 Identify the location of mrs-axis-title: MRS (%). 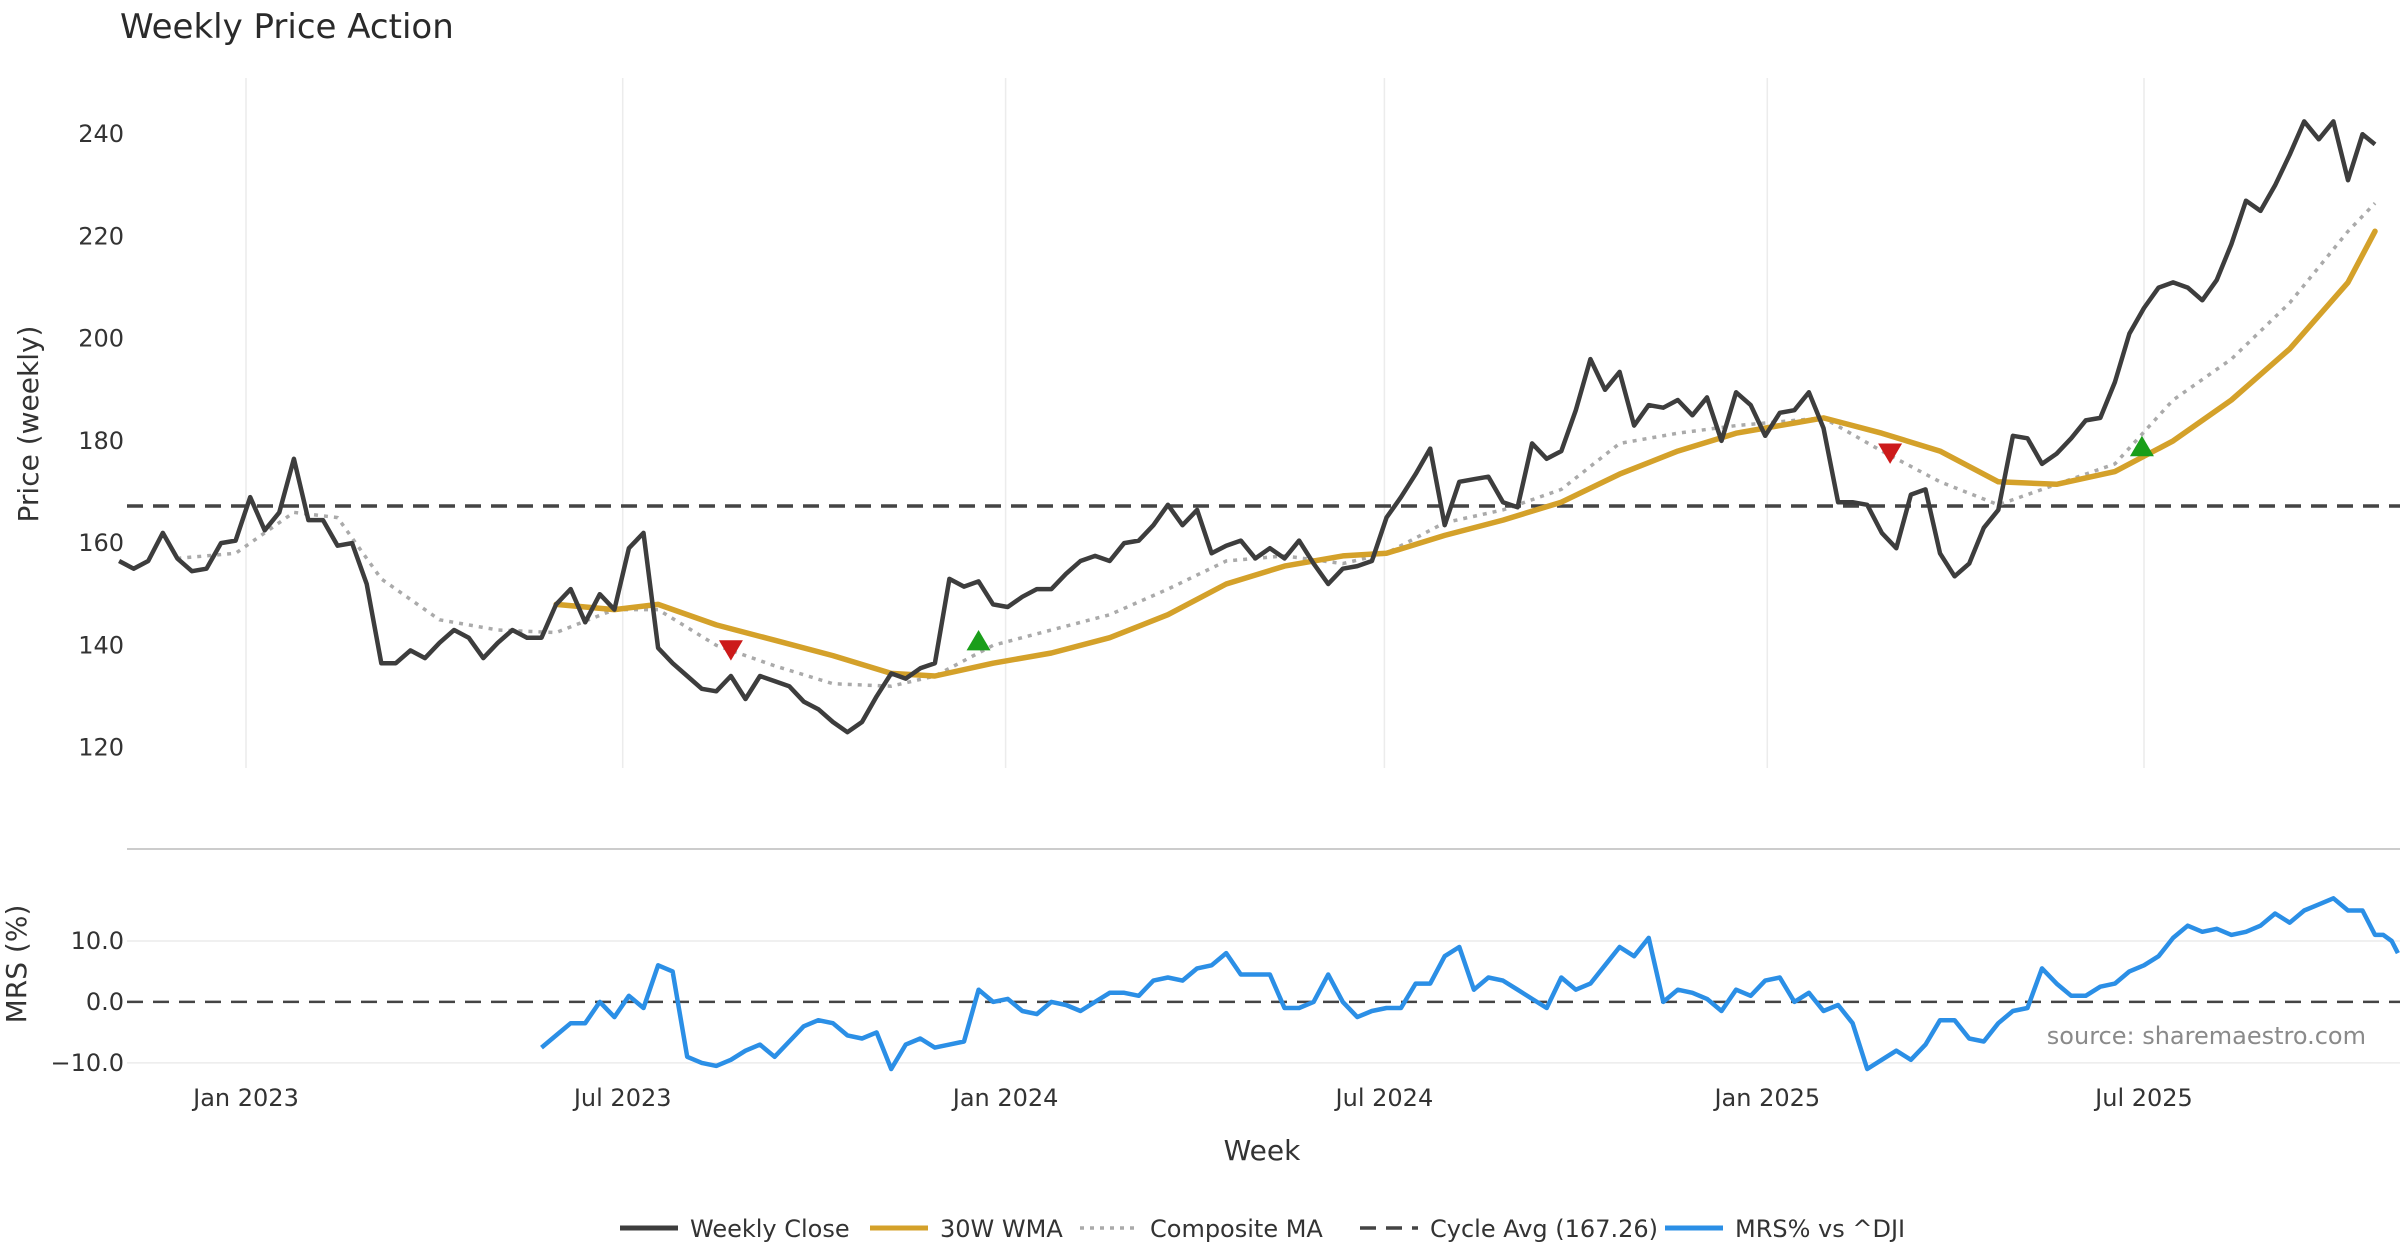
(16, 964).